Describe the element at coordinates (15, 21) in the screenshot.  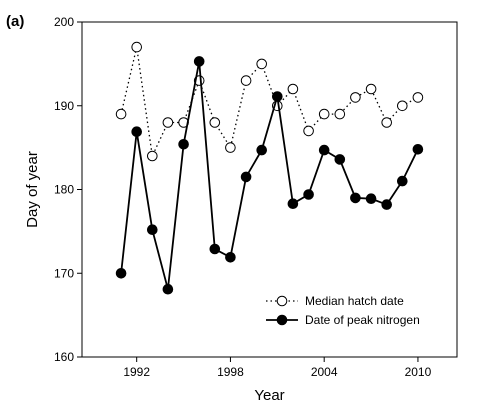
I see `panel-label: (a)` at that location.